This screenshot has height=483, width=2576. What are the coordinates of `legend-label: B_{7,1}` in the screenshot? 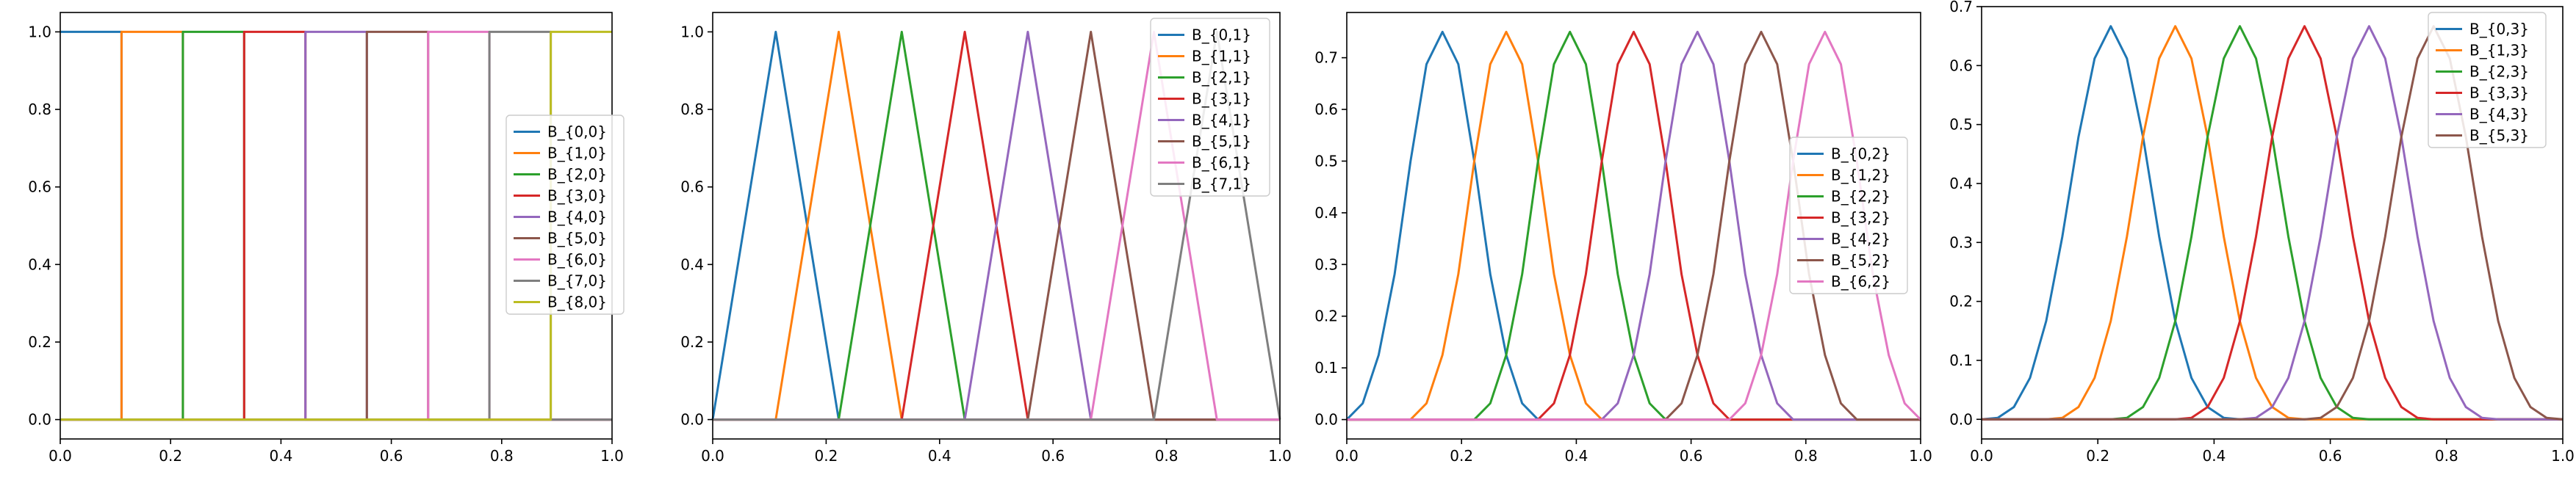 It's located at (1221, 184).